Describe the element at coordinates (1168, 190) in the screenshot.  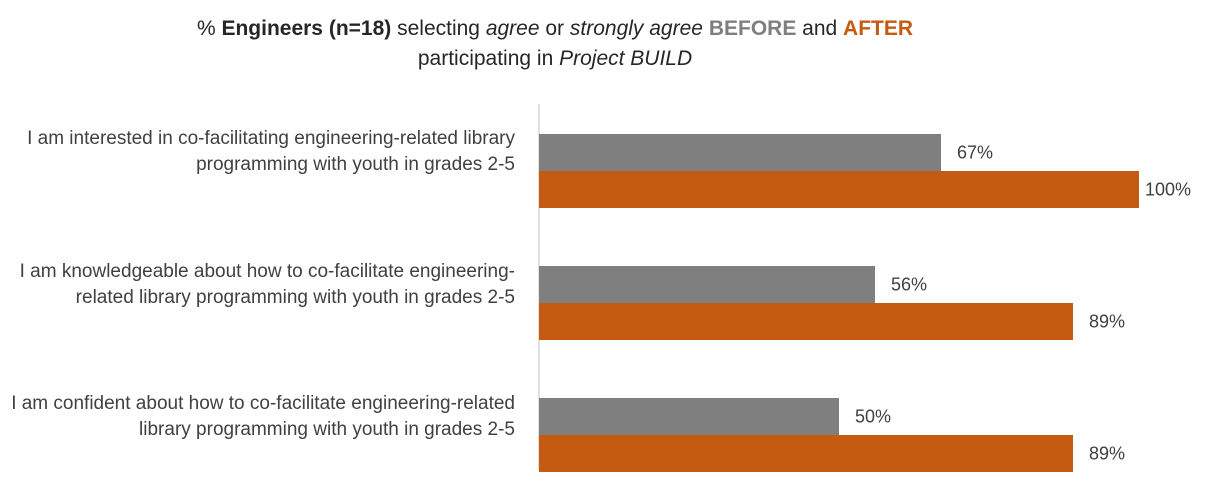
I see `data-label: 100%` at that location.